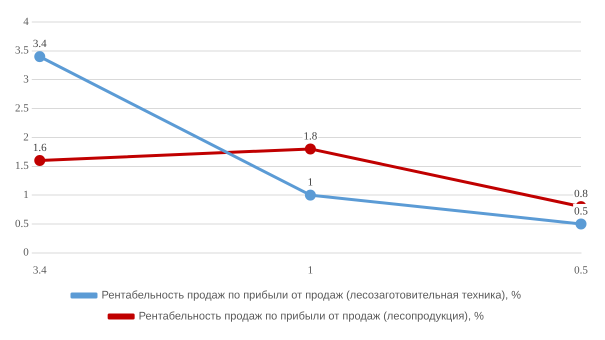  Describe the element at coordinates (26, 252) in the screenshot. I see `y-tick-label: 0` at that location.